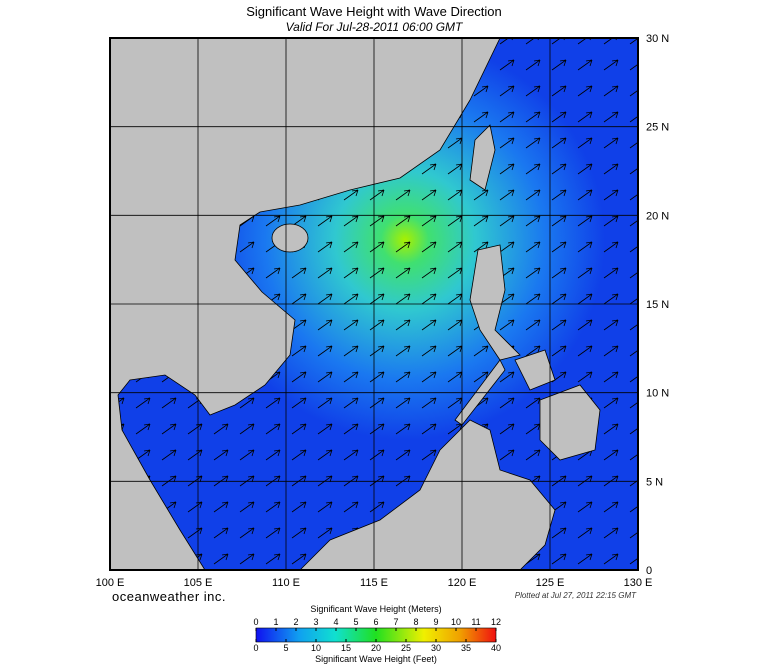 The image size is (775, 670). What do you see at coordinates (475, 622) in the screenshot?
I see `meters-tick-label: 11` at bounding box center [475, 622].